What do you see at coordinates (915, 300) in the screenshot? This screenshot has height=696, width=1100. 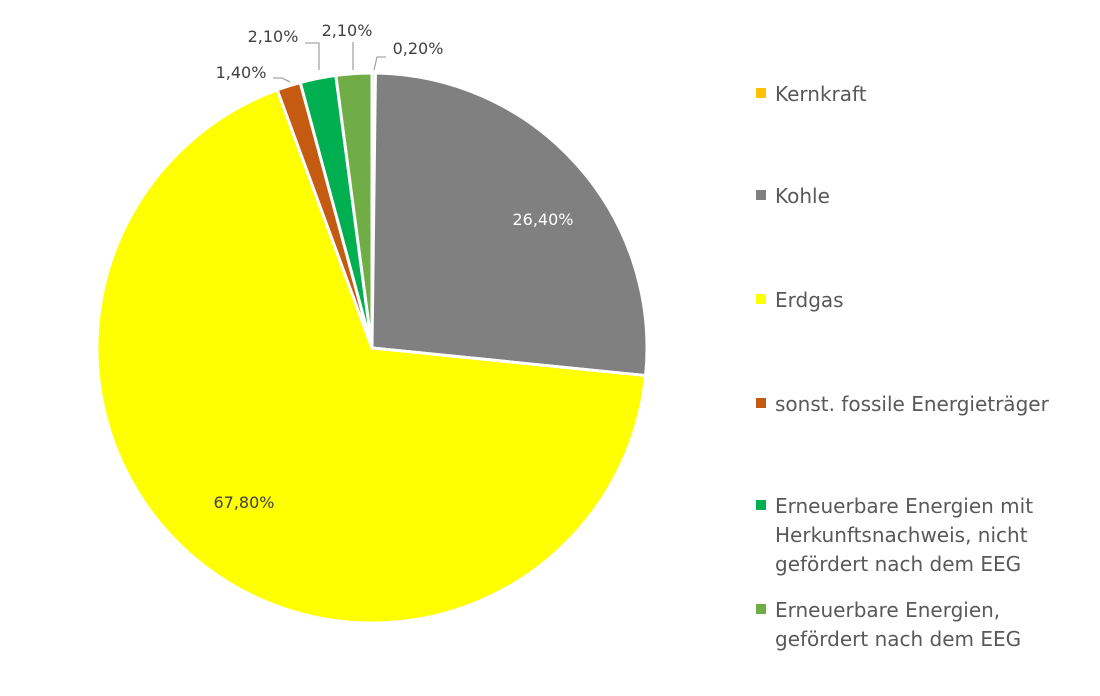 I see `legend-item-erdgas: Erdgas` at bounding box center [915, 300].